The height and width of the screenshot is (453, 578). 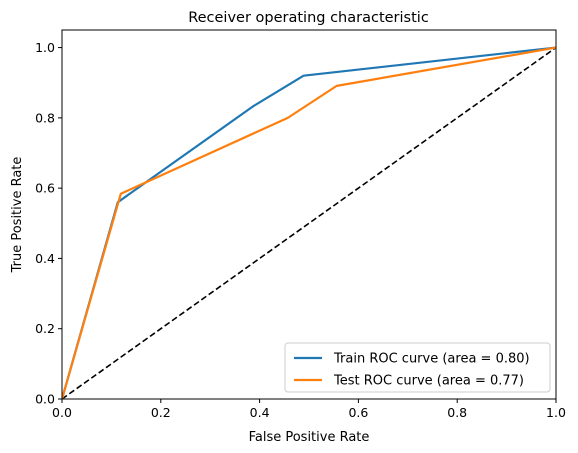 What do you see at coordinates (48, 223) in the screenshot?
I see `y-axis: 0.0 0.2 0.4 0.6 0.8 1.0` at bounding box center [48, 223].